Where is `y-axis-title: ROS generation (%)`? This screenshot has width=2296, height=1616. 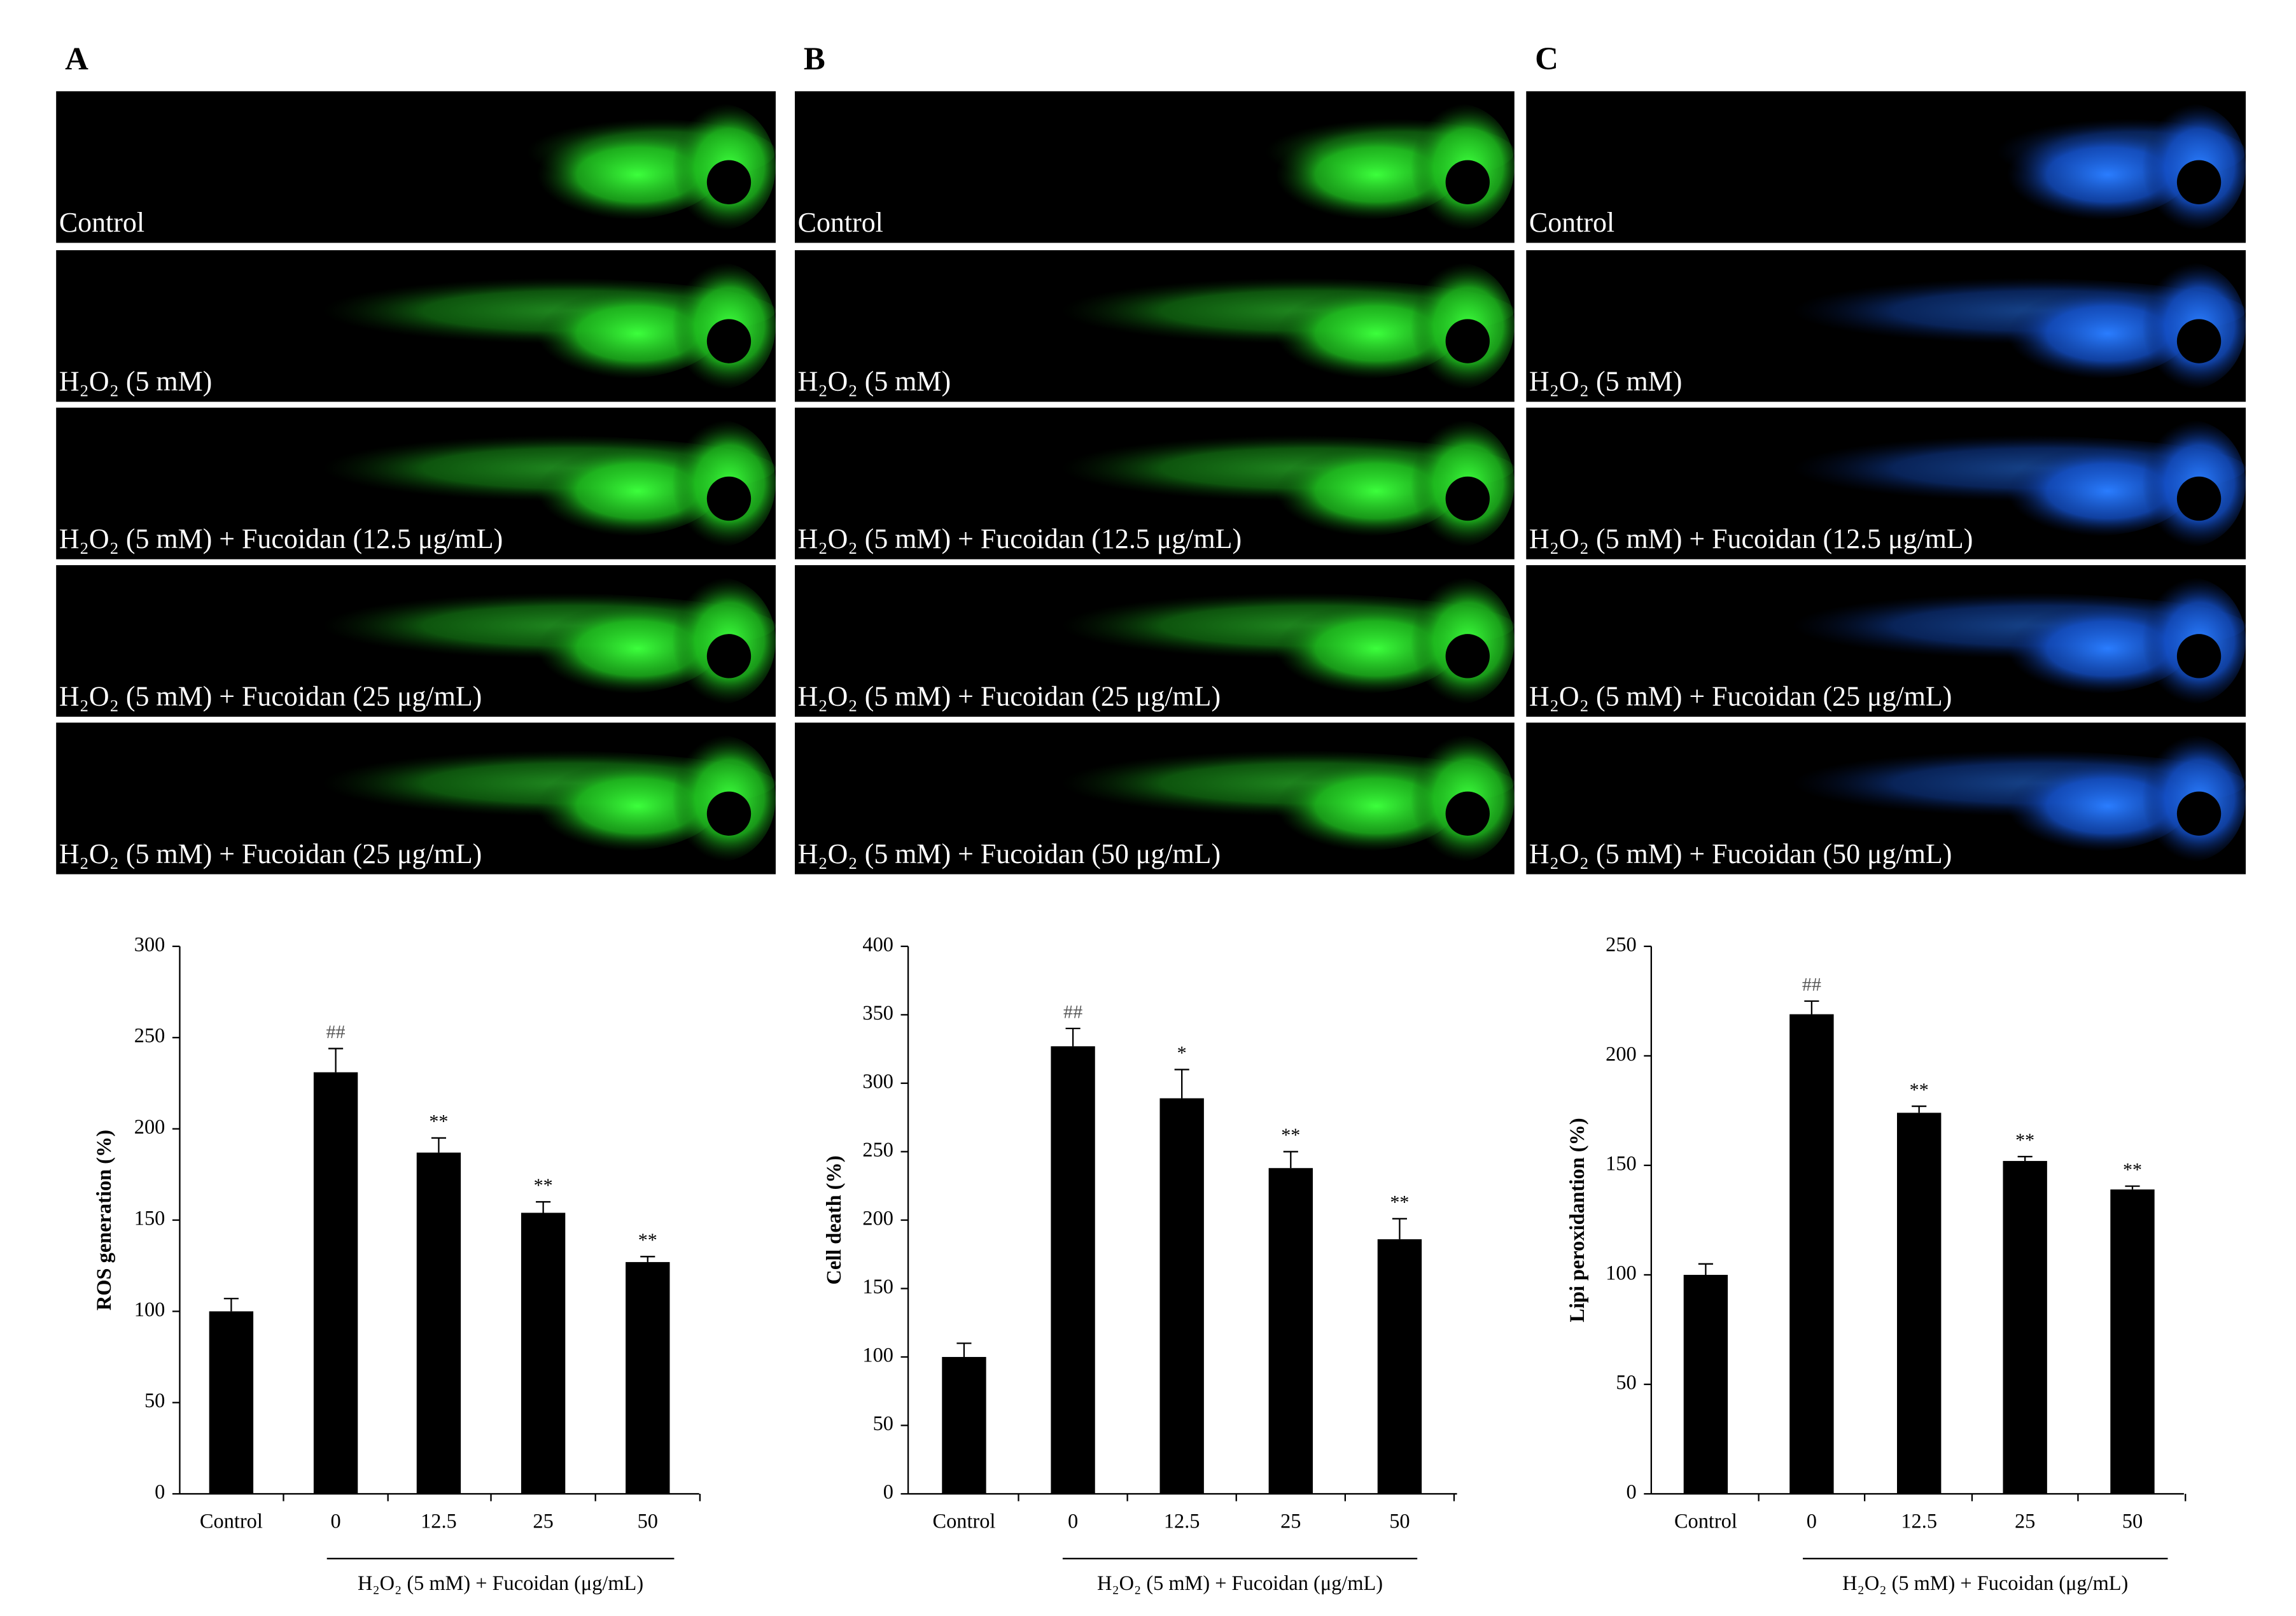 y-axis-title: ROS generation (%) is located at coordinates (104, 1220).